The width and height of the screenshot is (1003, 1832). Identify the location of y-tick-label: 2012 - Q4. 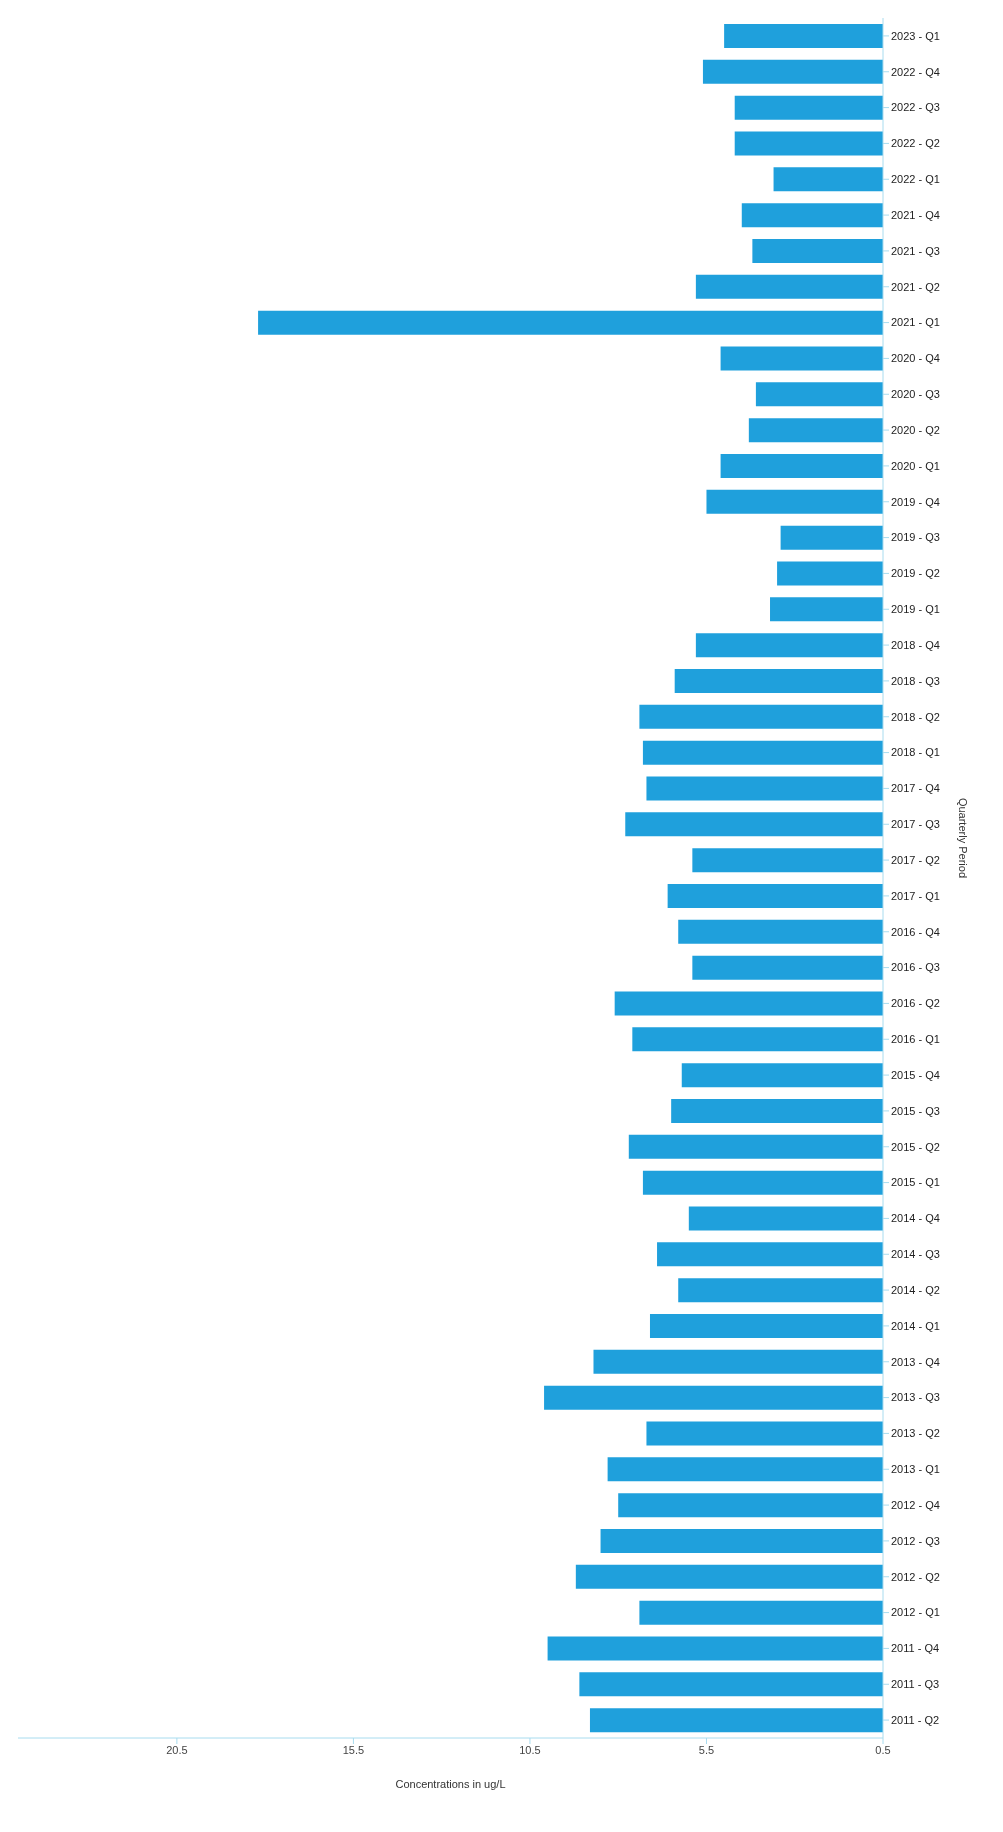
(915, 1504).